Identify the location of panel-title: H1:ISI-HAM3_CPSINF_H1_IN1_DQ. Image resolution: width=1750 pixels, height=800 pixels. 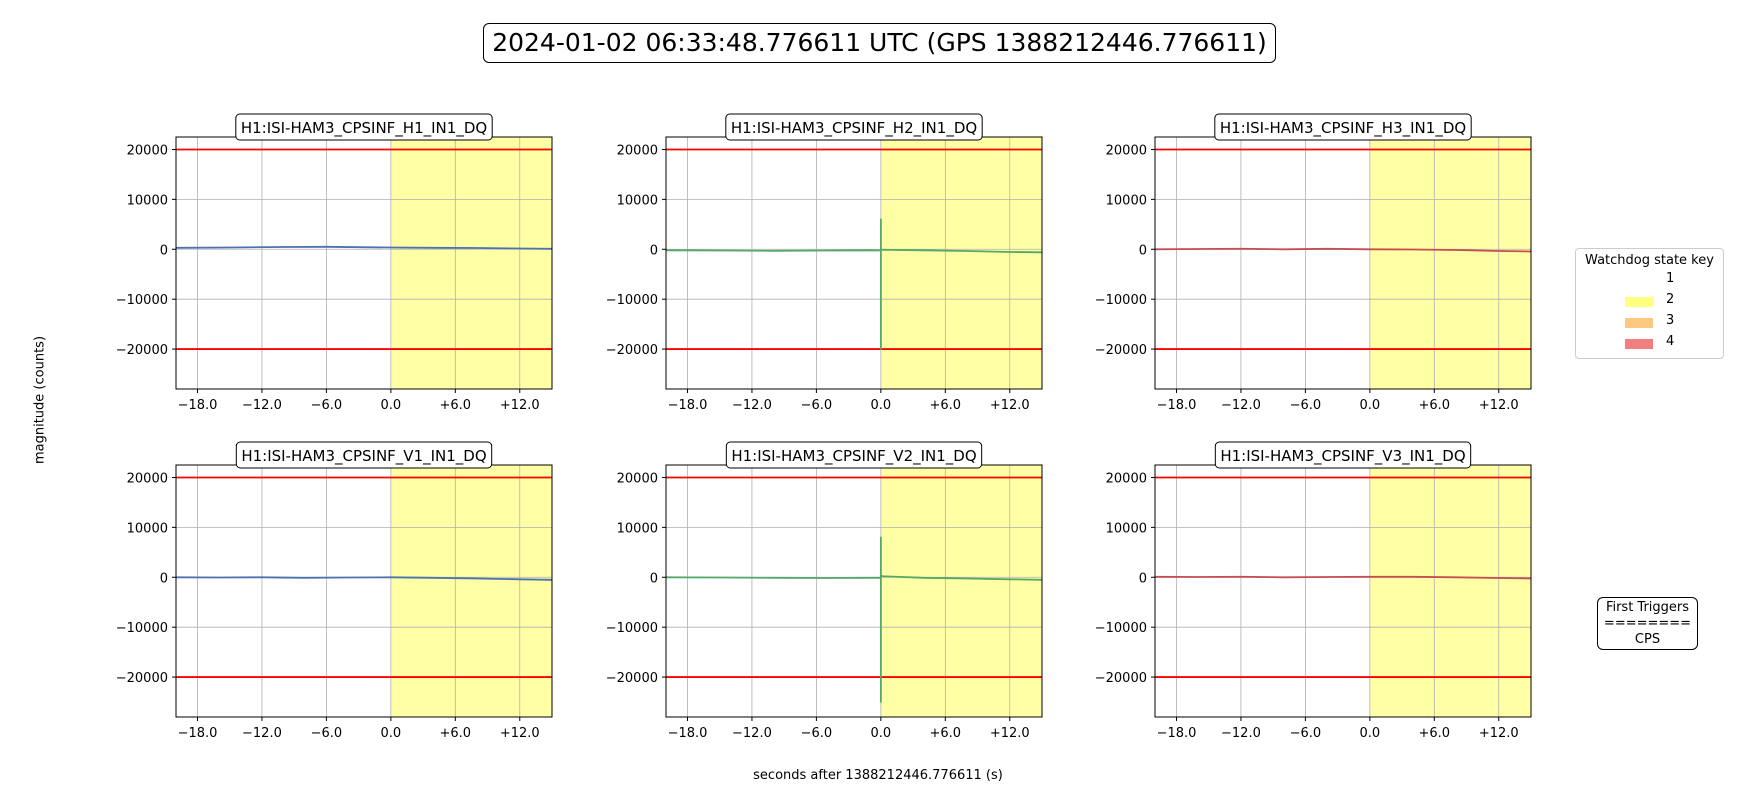
(364, 128).